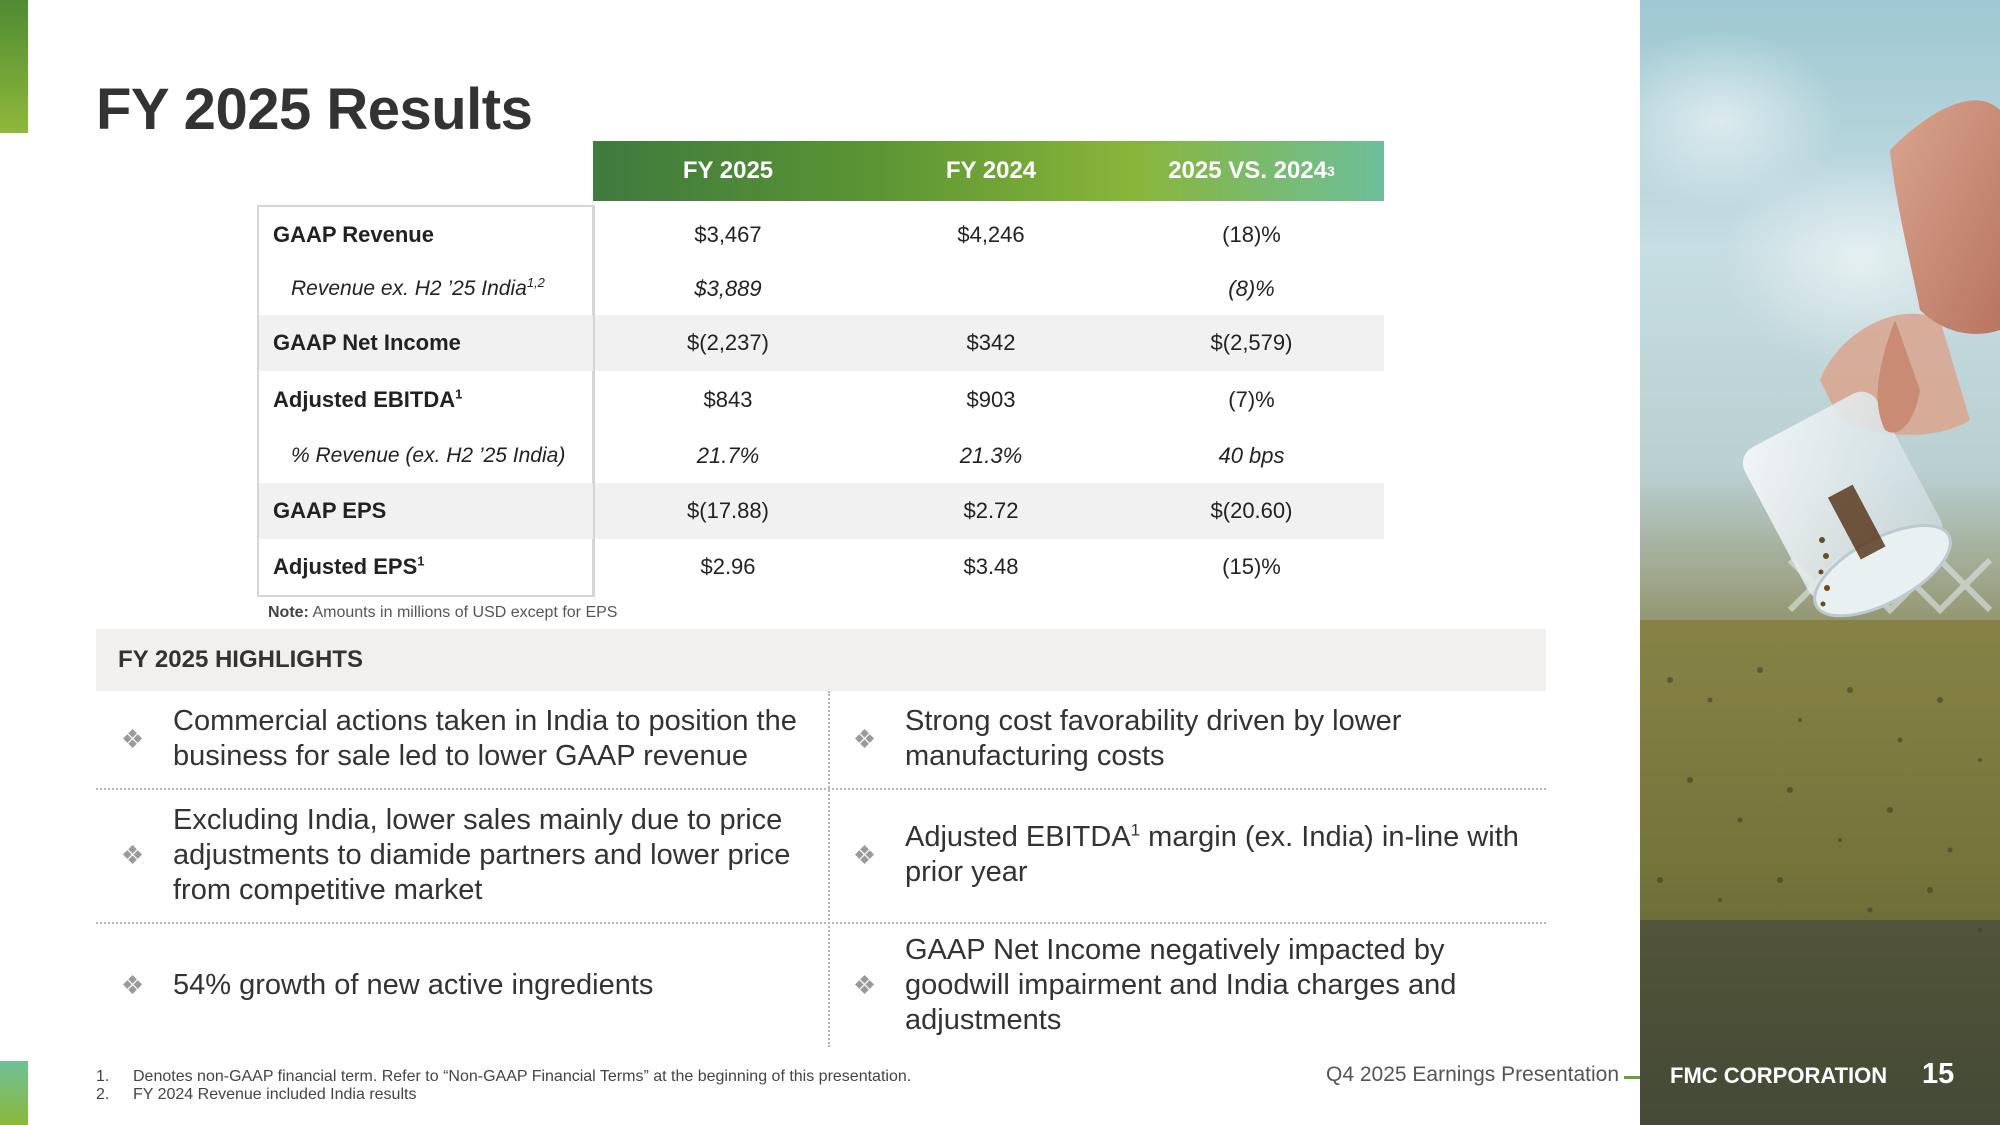 The image size is (2000, 1125). Describe the element at coordinates (1251, 566) in the screenshot. I see `cell-change: (15)%` at that location.